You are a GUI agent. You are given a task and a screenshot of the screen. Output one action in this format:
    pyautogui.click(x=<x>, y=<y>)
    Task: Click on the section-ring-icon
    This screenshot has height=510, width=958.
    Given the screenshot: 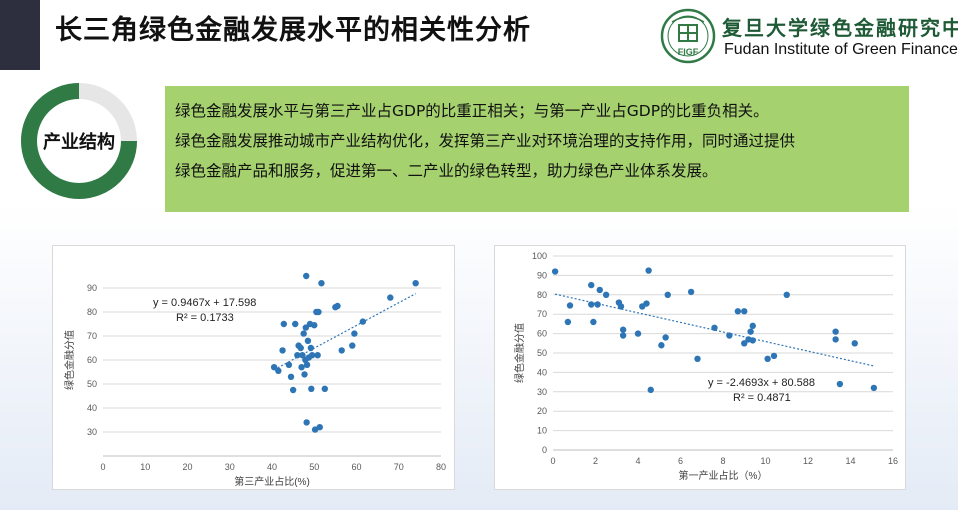 What is the action you would take?
    pyautogui.click(x=79, y=141)
    